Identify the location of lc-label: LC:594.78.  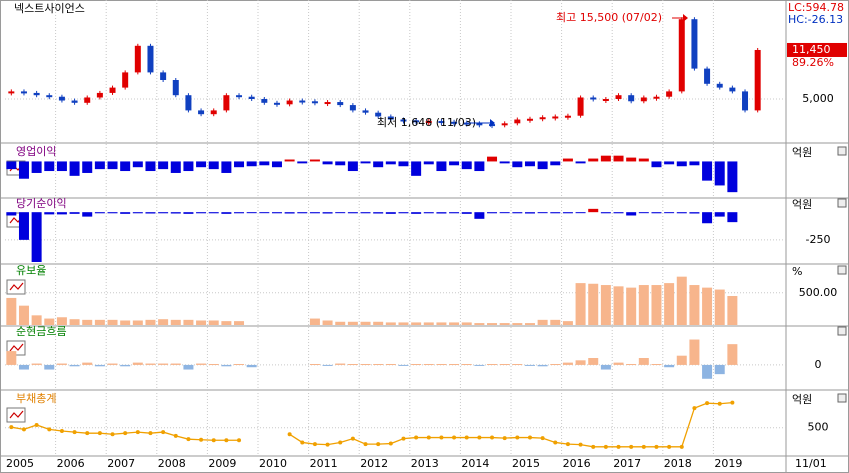
(816, 7).